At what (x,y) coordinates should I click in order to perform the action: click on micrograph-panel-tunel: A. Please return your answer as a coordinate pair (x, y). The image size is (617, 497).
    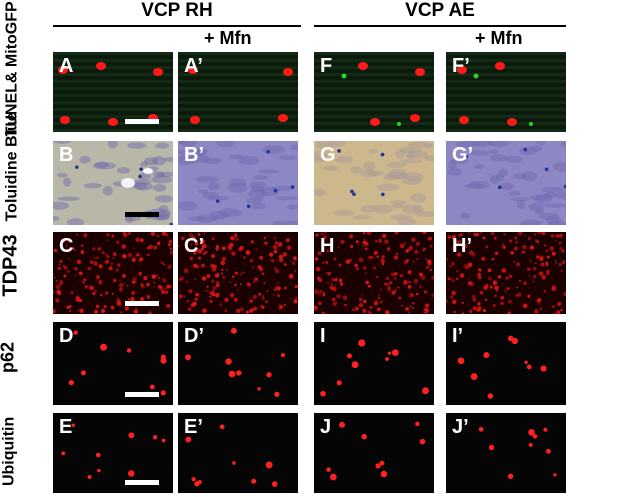
    Looking at the image, I should click on (113, 92).